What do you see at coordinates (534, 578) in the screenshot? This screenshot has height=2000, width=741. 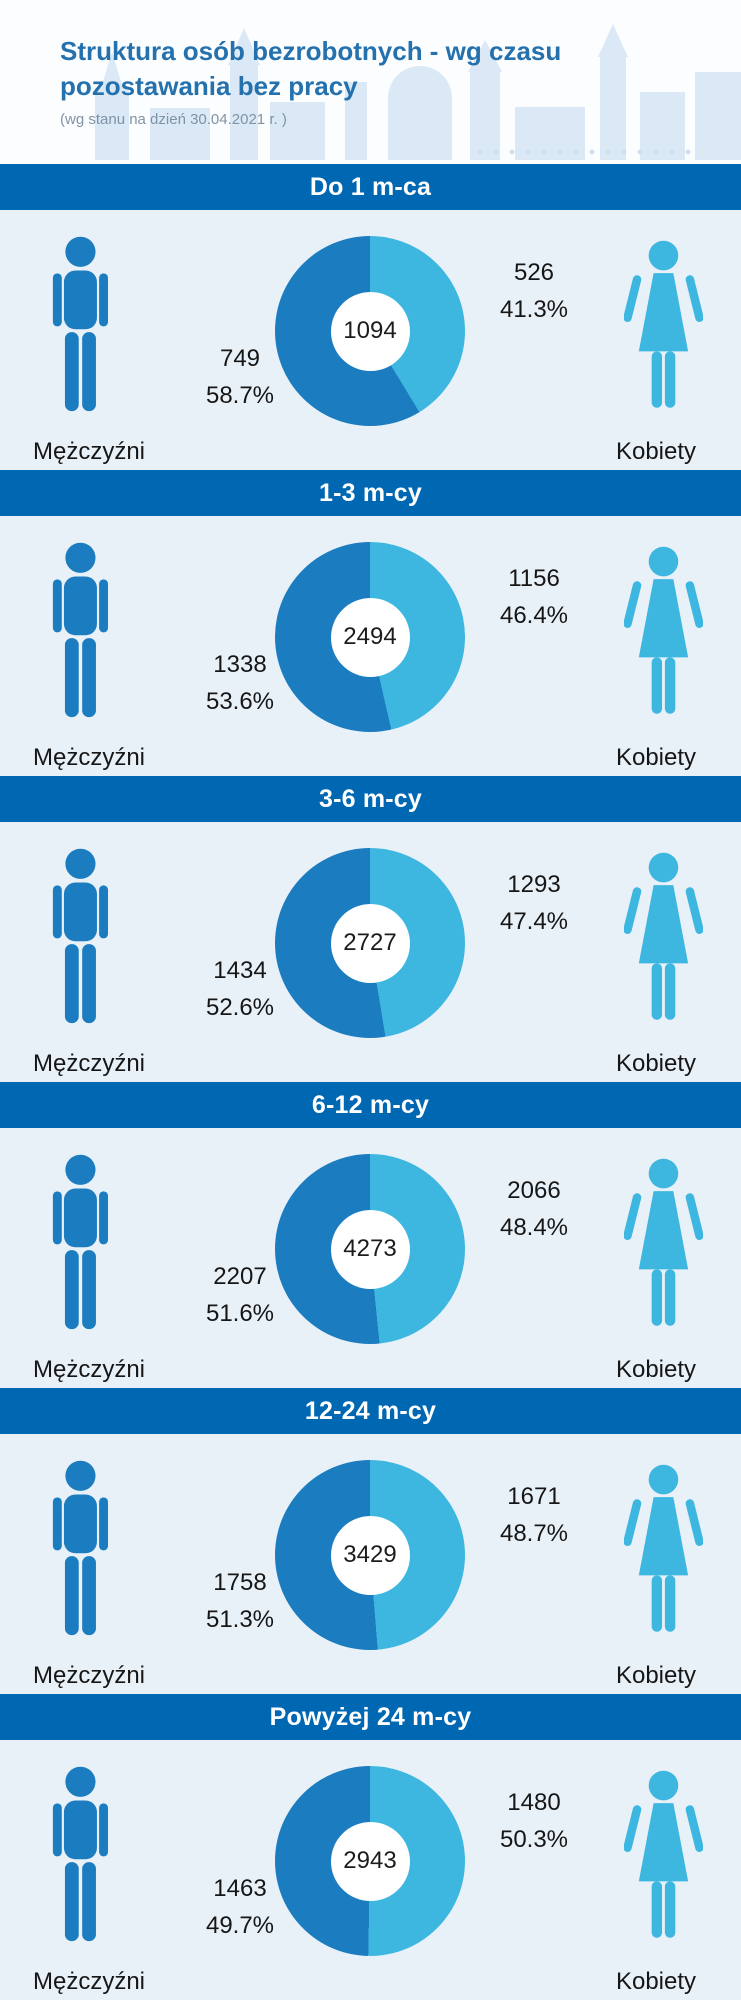 I see `women-count: 1156` at bounding box center [534, 578].